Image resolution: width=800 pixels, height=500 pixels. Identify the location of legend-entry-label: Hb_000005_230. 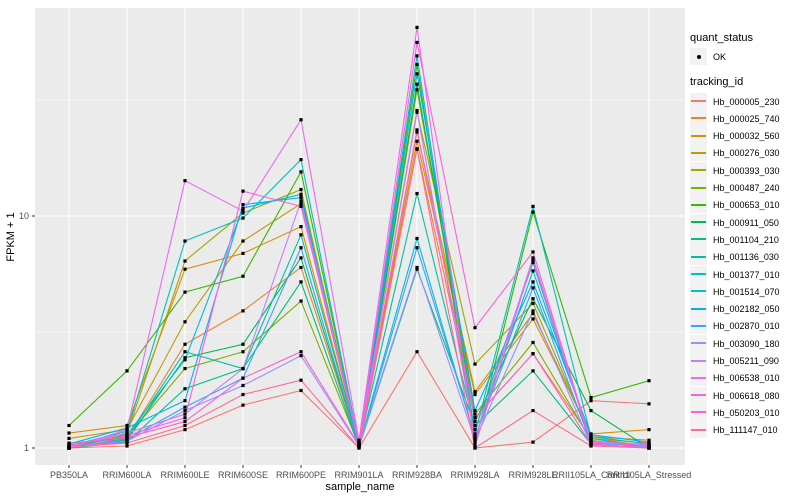
(746, 101).